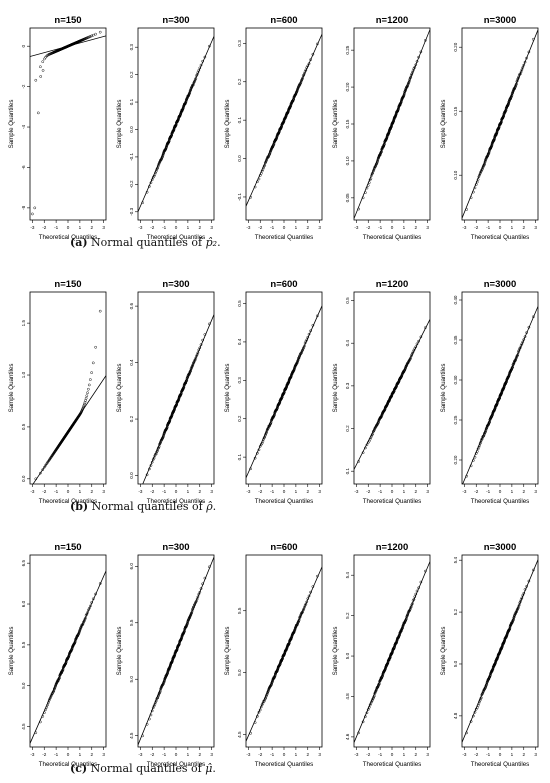  What do you see at coordinates (80, 754) in the screenshot?
I see `panel-c1-xtick-label-4: 1` at bounding box center [80, 754].